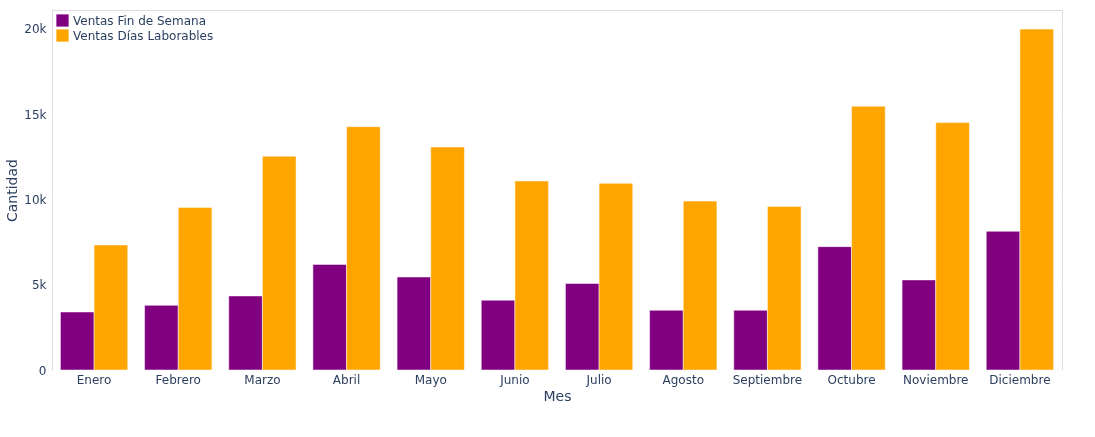 This screenshot has height=437, width=1095. Describe the element at coordinates (767, 379) in the screenshot. I see `x-tick-label: Septiembre` at that location.